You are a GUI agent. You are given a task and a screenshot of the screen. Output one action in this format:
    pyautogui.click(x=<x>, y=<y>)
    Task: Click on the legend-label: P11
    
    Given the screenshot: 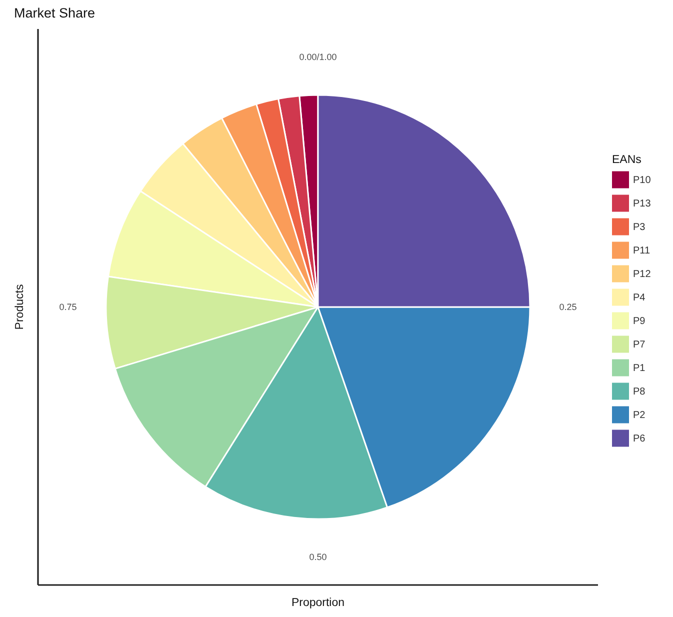 What is the action you would take?
    pyautogui.click(x=641, y=250)
    